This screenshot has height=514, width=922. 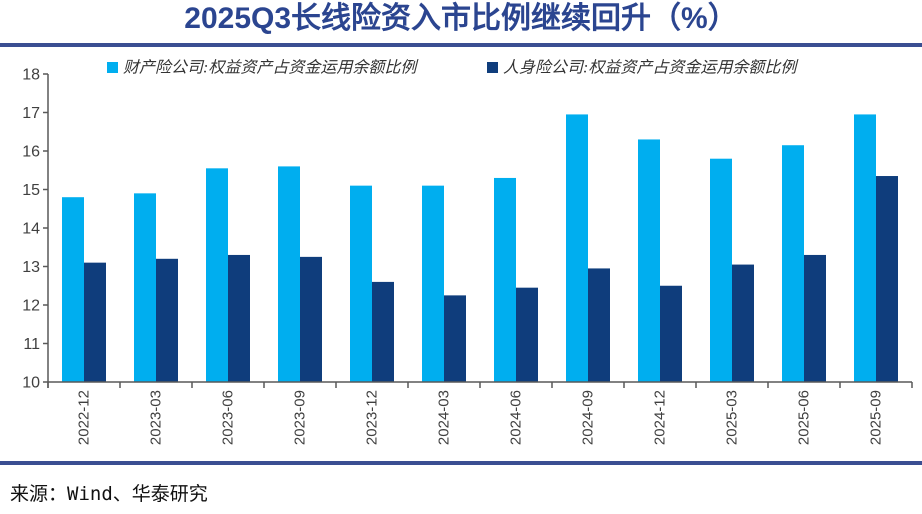 I want to click on y-tick-label-14: 14, so click(x=31, y=229).